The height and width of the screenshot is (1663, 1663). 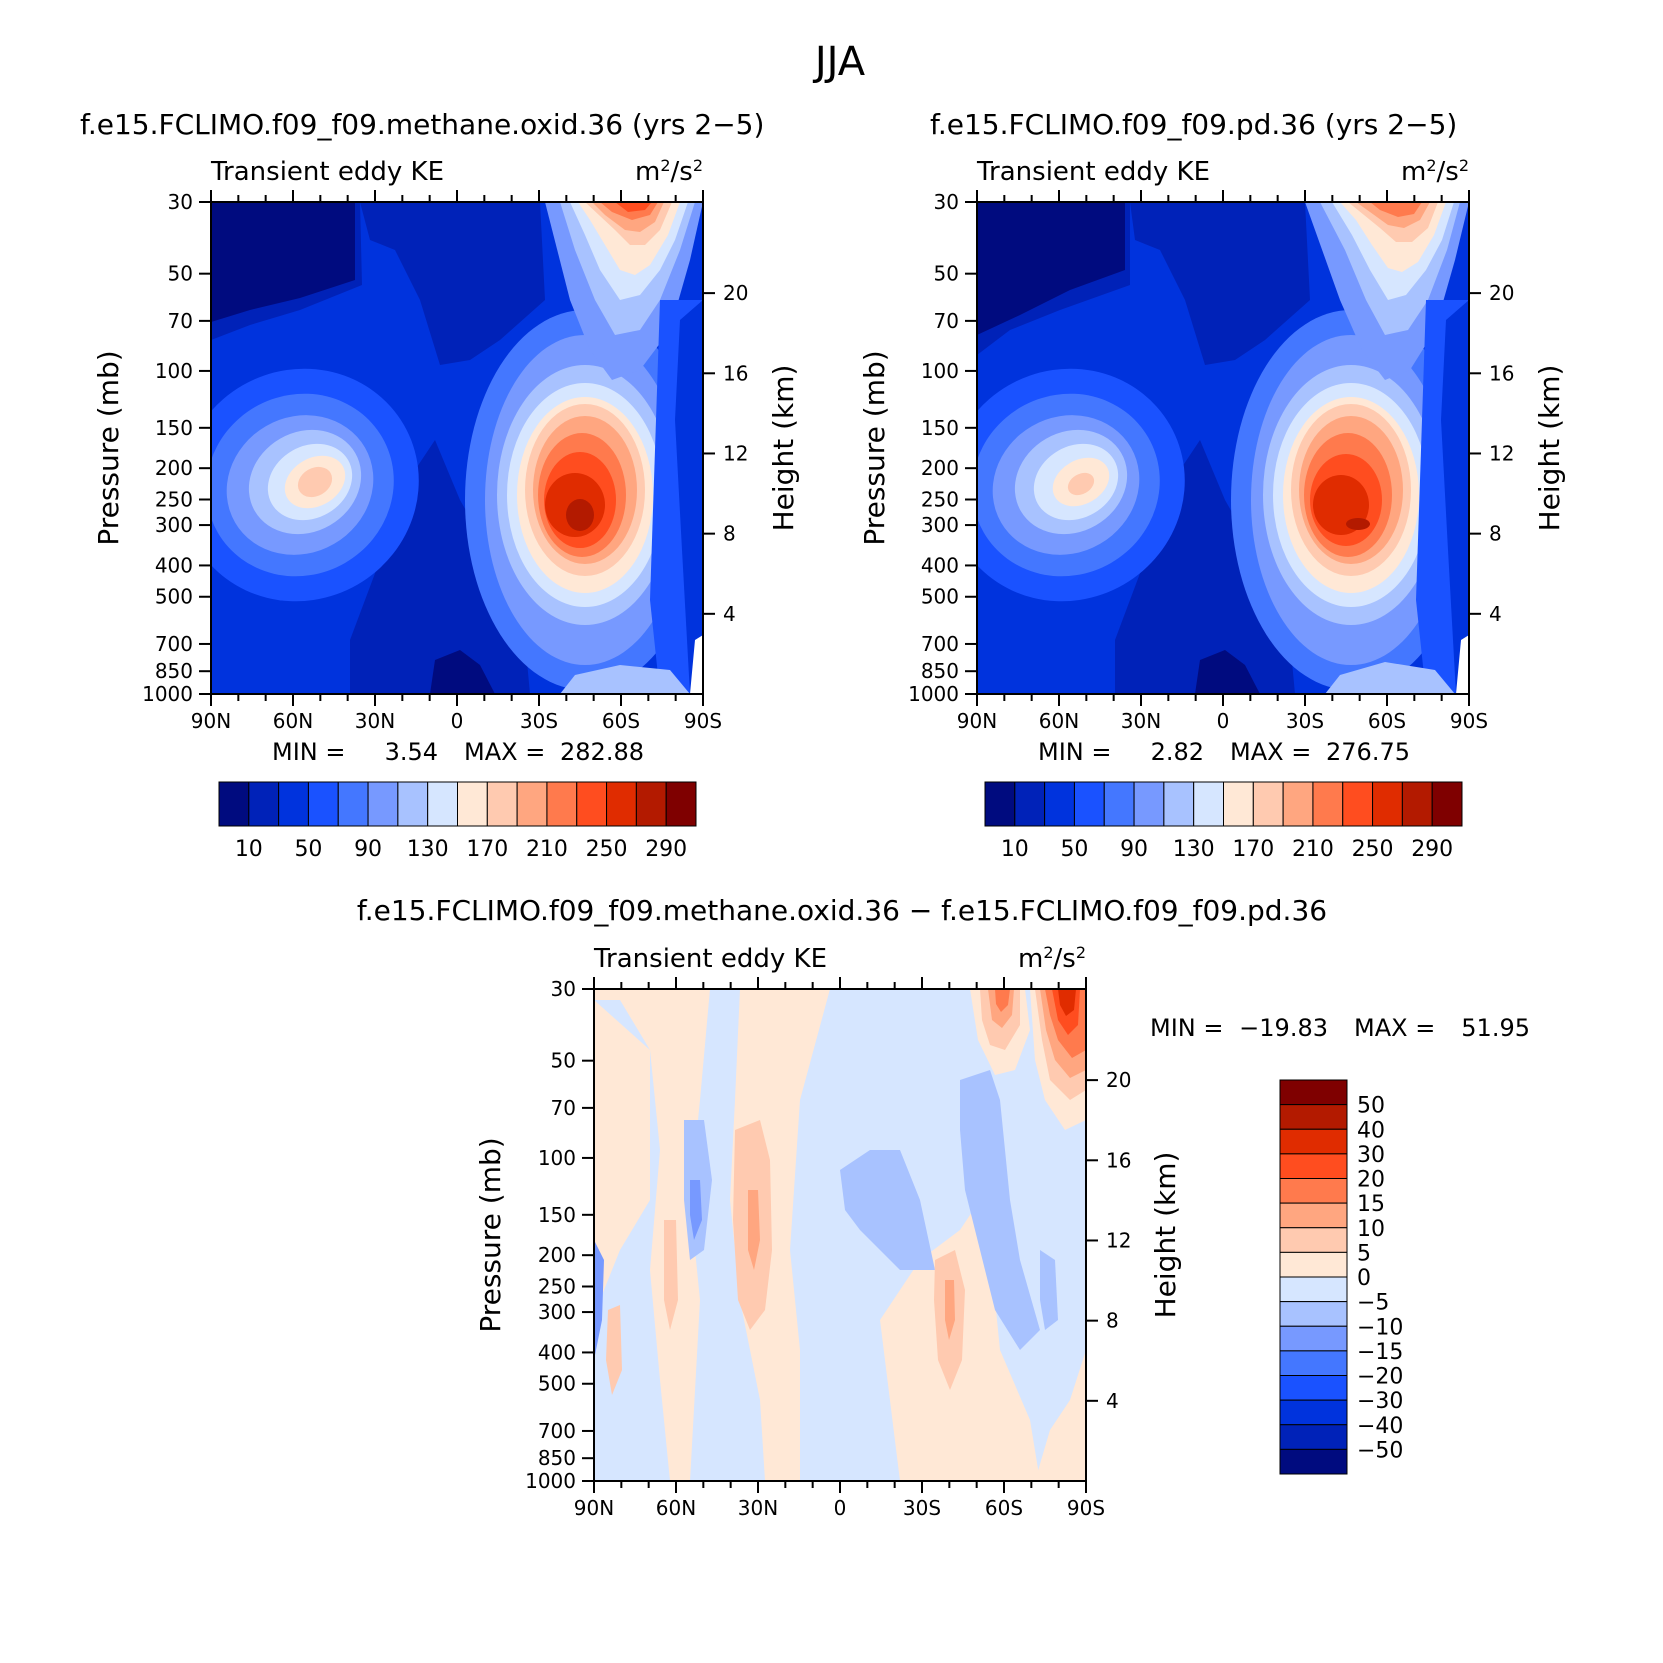 I want to click on panel-b-lat-tick-label: 90S, so click(x=1469, y=721).